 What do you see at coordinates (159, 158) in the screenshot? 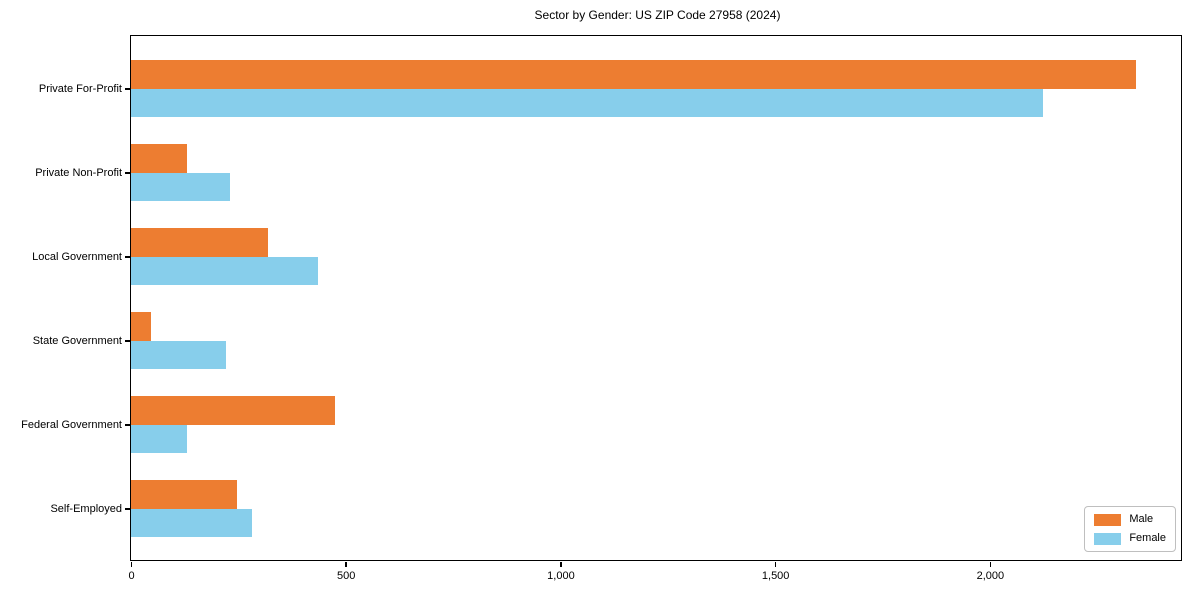
I see `bar-male-private-non-profit` at bounding box center [159, 158].